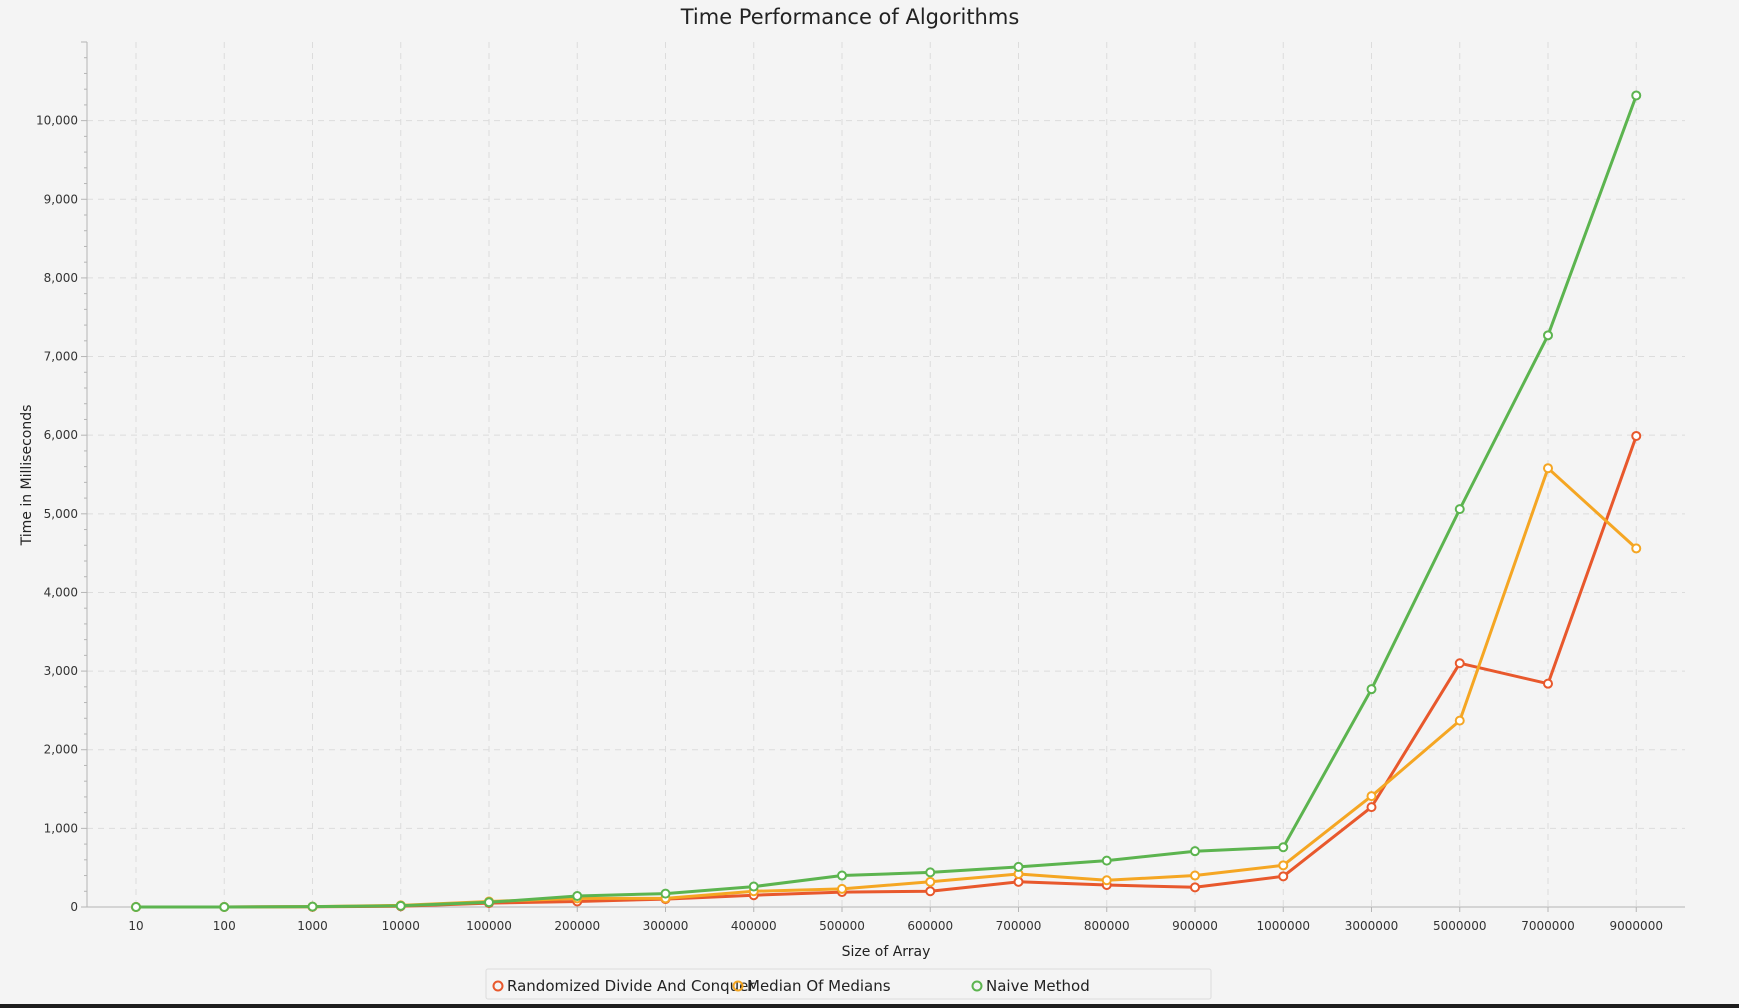 This screenshot has height=1008, width=1739. What do you see at coordinates (869, 1006) in the screenshot?
I see `window-bottom-border` at bounding box center [869, 1006].